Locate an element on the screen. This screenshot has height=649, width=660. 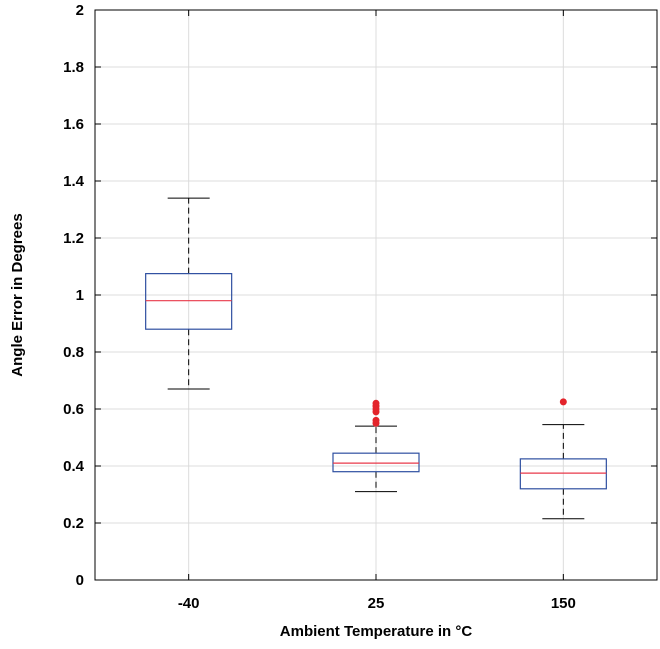
y-tick-label: 1.8 is located at coordinates (73, 67).